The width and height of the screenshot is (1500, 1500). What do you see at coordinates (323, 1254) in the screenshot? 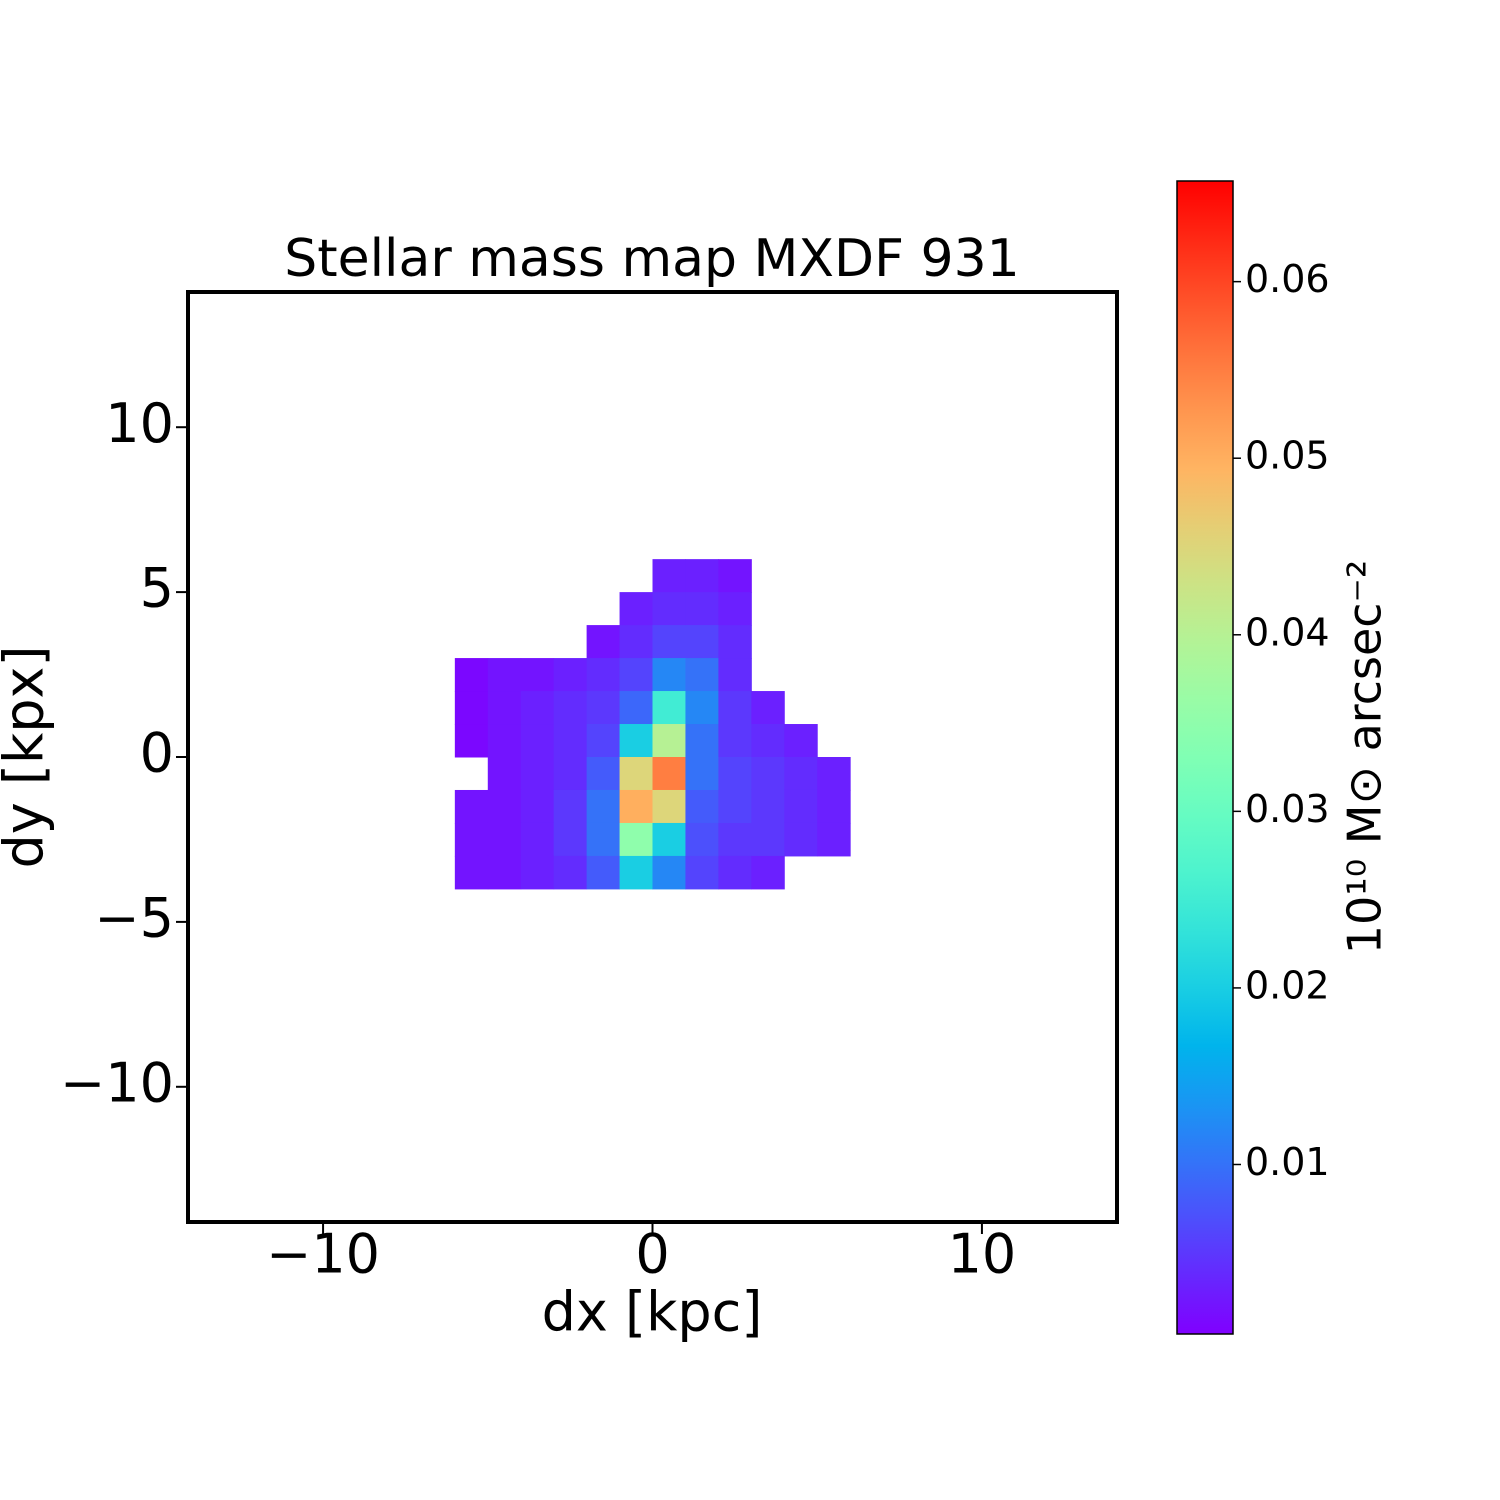
I see `x-tick-label: −10` at bounding box center [323, 1254].